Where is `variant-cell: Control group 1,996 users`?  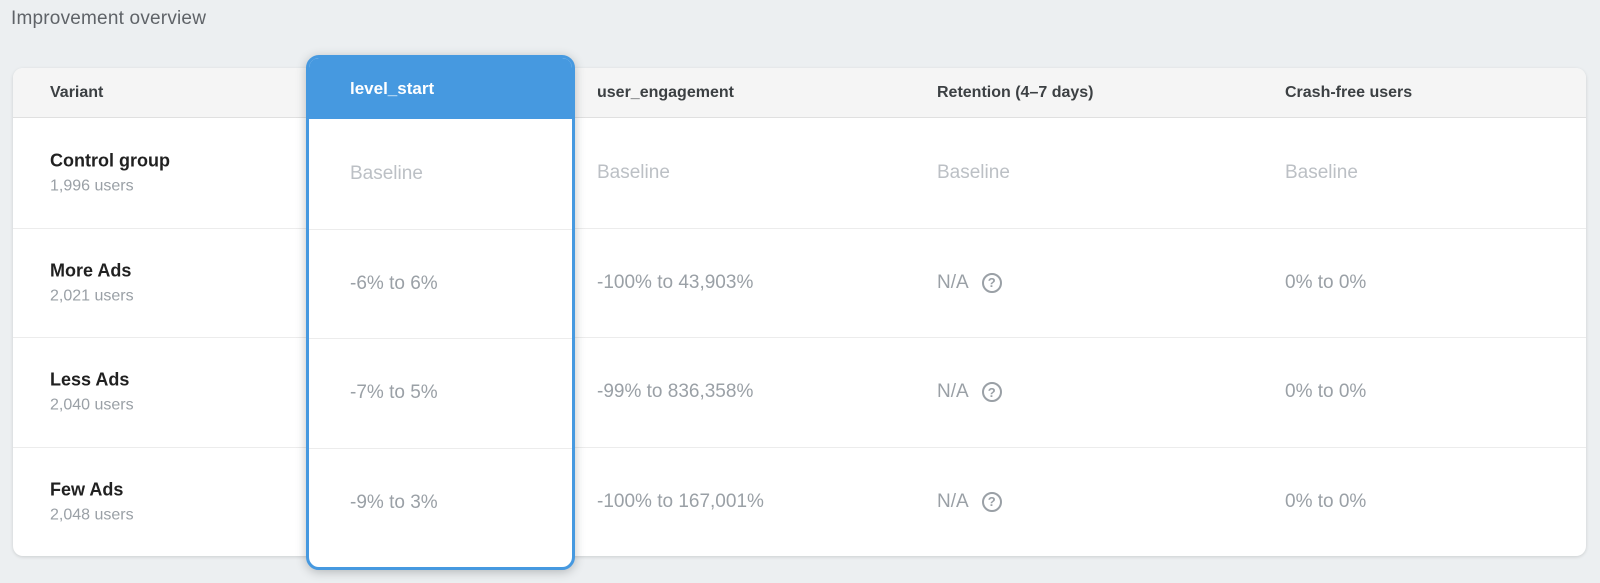
variant-cell: Control group 1,996 users is located at coordinates (110, 173).